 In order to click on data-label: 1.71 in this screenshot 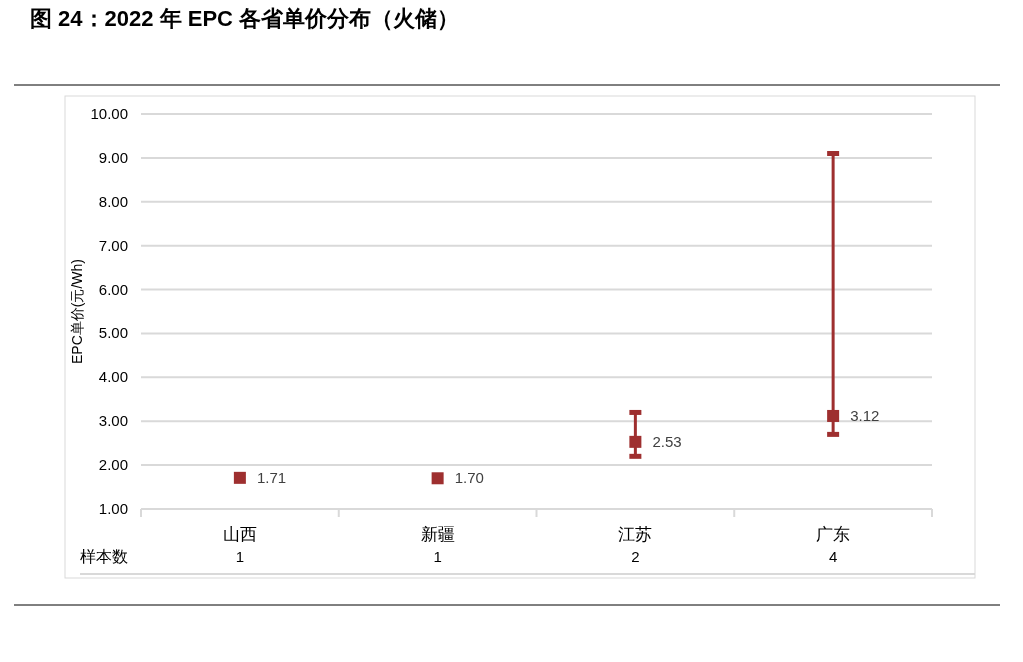, I will do `click(271, 477)`.